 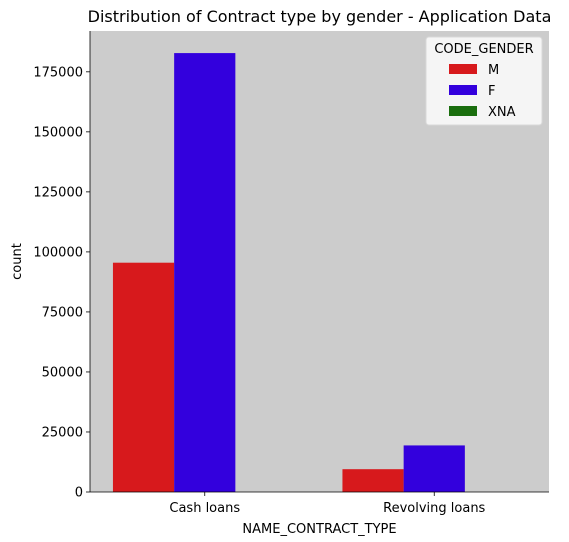 What do you see at coordinates (434, 508) in the screenshot?
I see `x-tick-label: Revolving loans` at bounding box center [434, 508].